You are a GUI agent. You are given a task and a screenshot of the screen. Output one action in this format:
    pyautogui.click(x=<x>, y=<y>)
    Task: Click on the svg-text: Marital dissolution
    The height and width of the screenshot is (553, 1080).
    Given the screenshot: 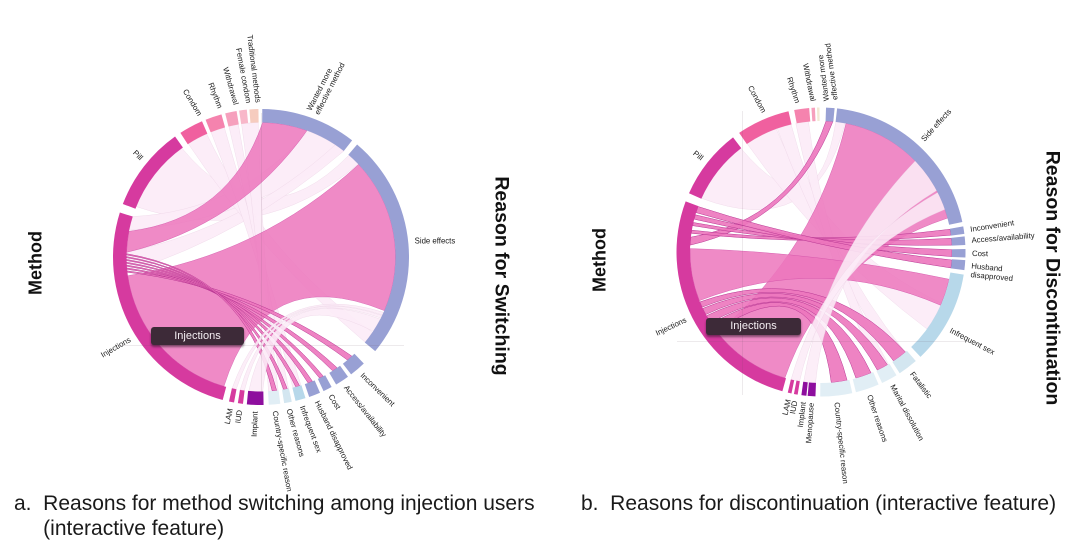 What is the action you would take?
    pyautogui.click(x=906, y=412)
    